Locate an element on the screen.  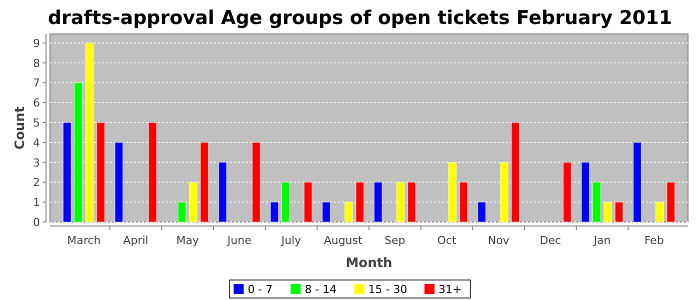
x-tick-label: May is located at coordinates (188, 240).